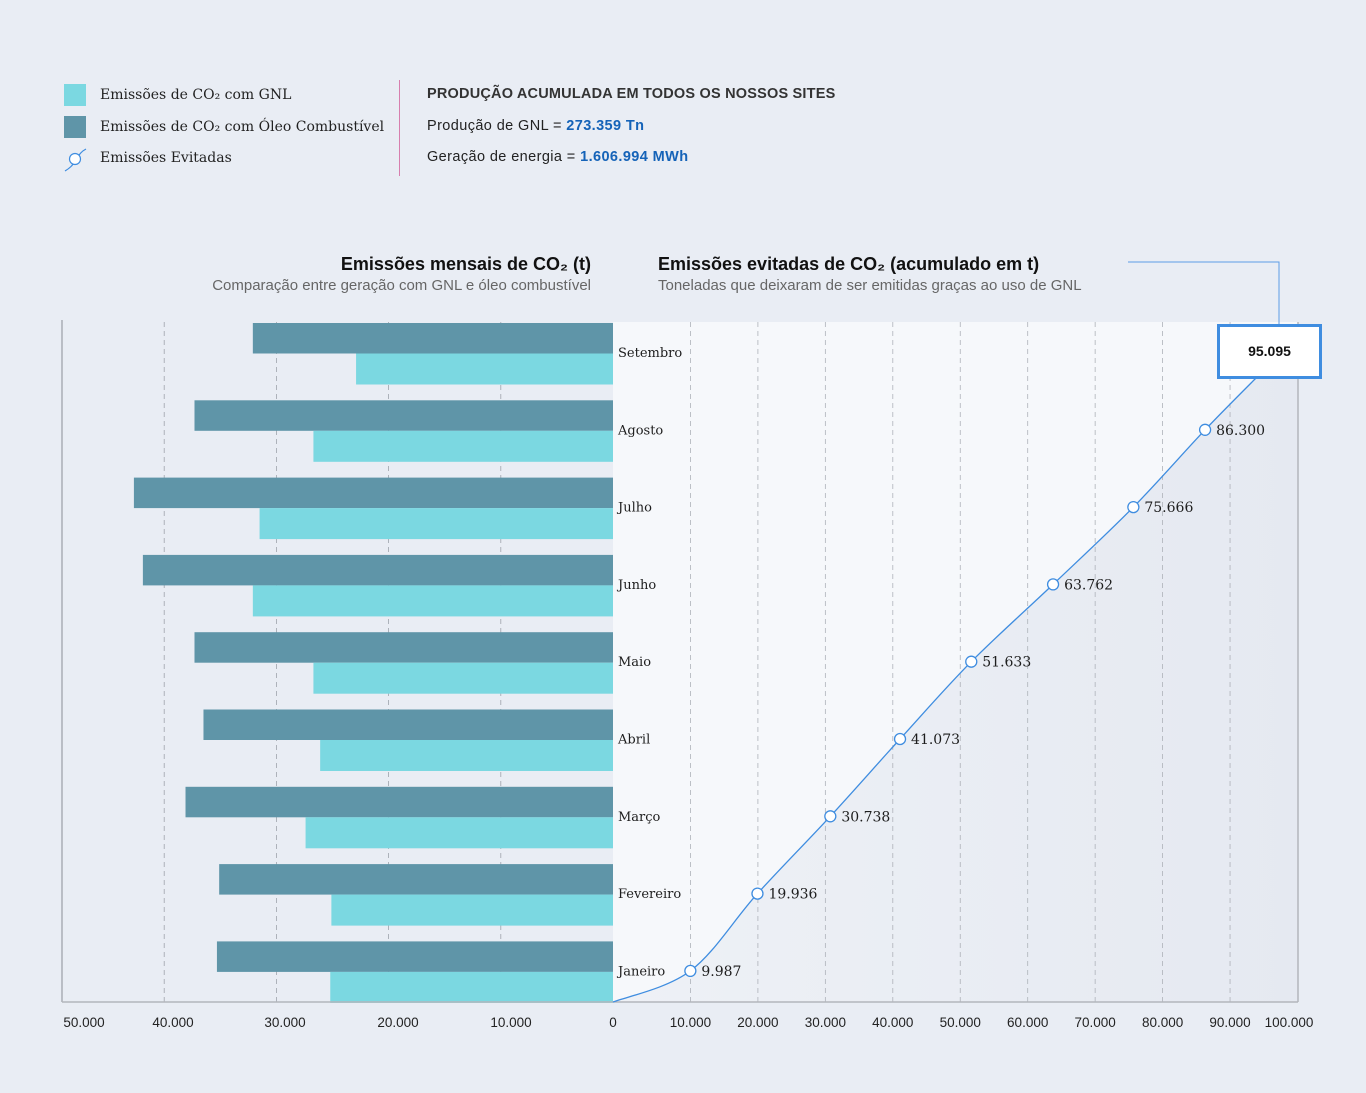  What do you see at coordinates (865, 817) in the screenshot?
I see `data-label: 30.738` at bounding box center [865, 817].